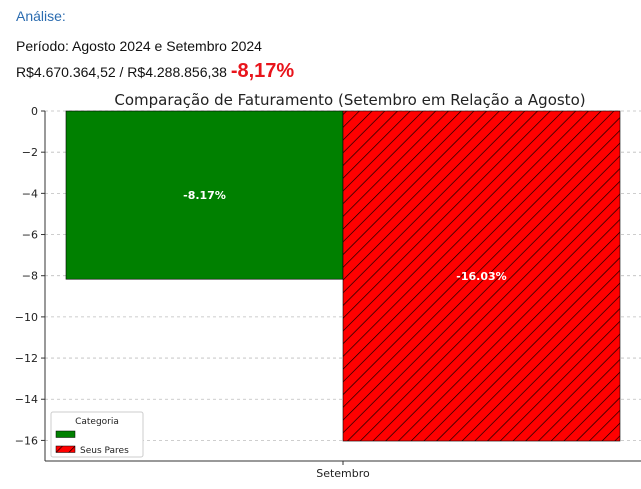  What do you see at coordinates (262, 71) in the screenshot?
I see `percent-change: -8,17%` at bounding box center [262, 71].